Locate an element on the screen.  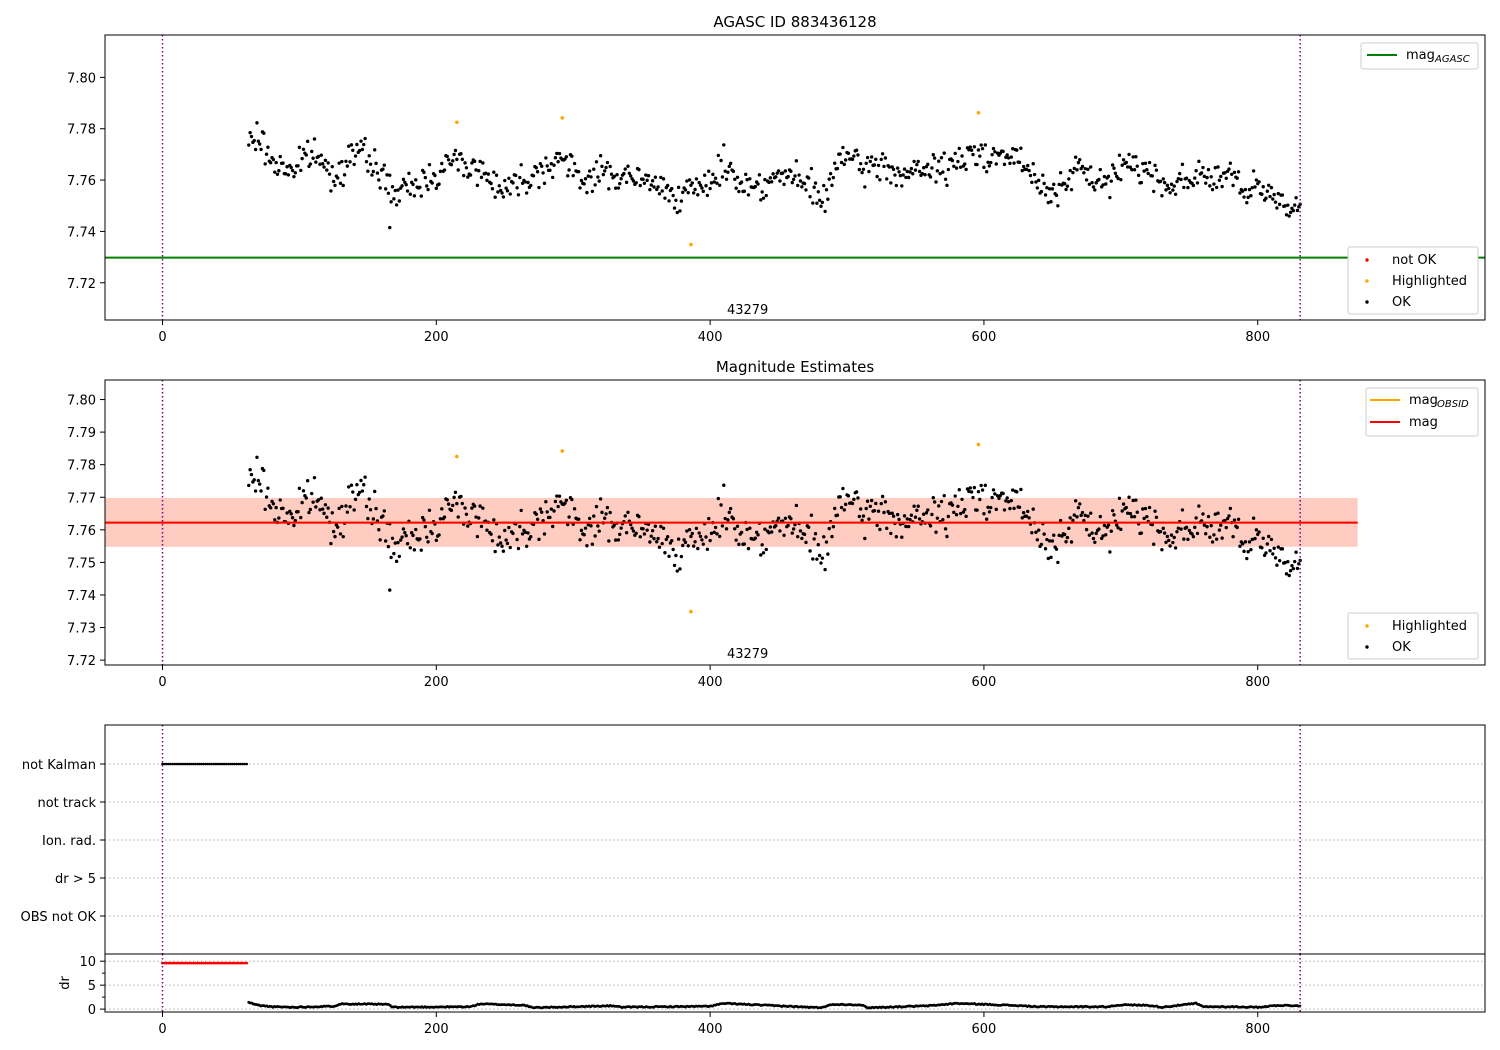
magnitude-panel-obsid-annotation: 43279 is located at coordinates (747, 654).